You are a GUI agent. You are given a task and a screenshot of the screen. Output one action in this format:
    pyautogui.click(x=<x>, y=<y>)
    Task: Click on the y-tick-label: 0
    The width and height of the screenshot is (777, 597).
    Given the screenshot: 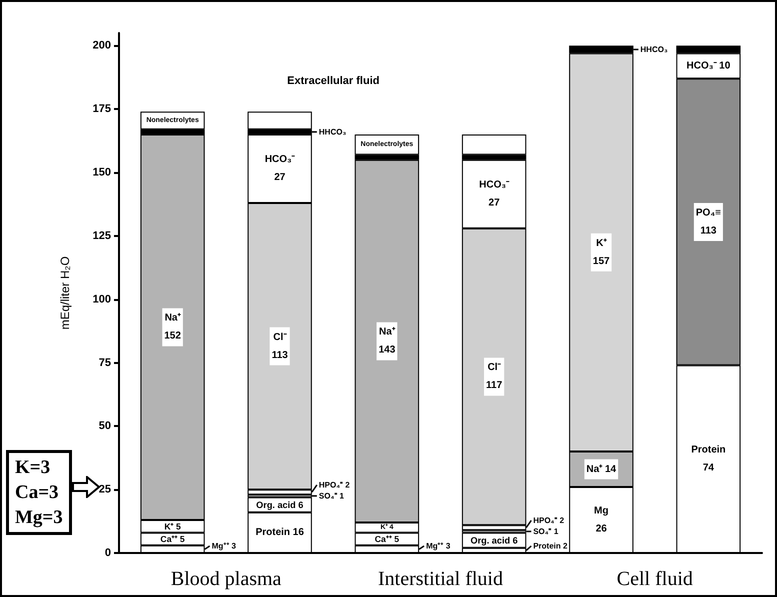 What is the action you would take?
    pyautogui.click(x=107, y=553)
    